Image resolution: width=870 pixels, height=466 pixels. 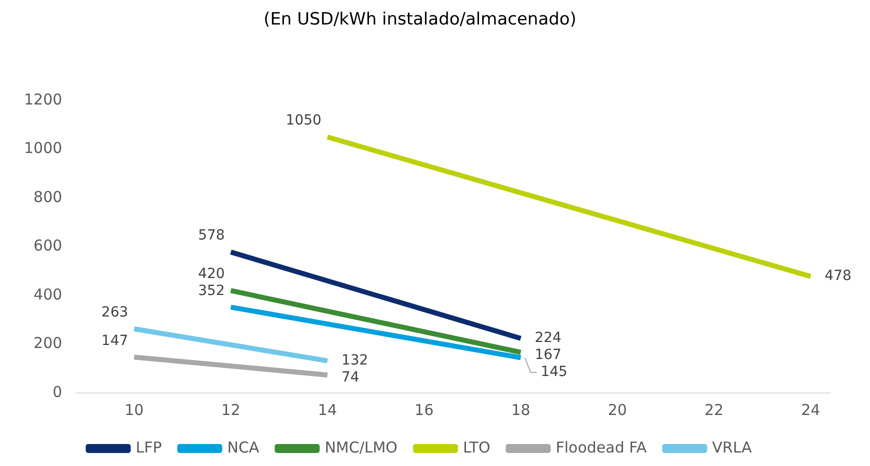 What do you see at coordinates (134, 409) in the screenshot?
I see `x-tick-label: 10` at bounding box center [134, 409].